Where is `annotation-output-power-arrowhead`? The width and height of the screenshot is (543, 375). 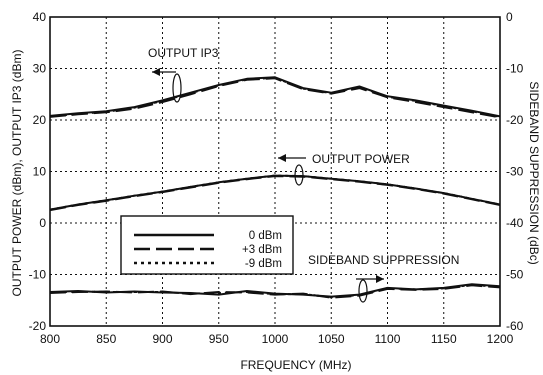
annotation-output-power-arrowhead is located at coordinates (282, 158).